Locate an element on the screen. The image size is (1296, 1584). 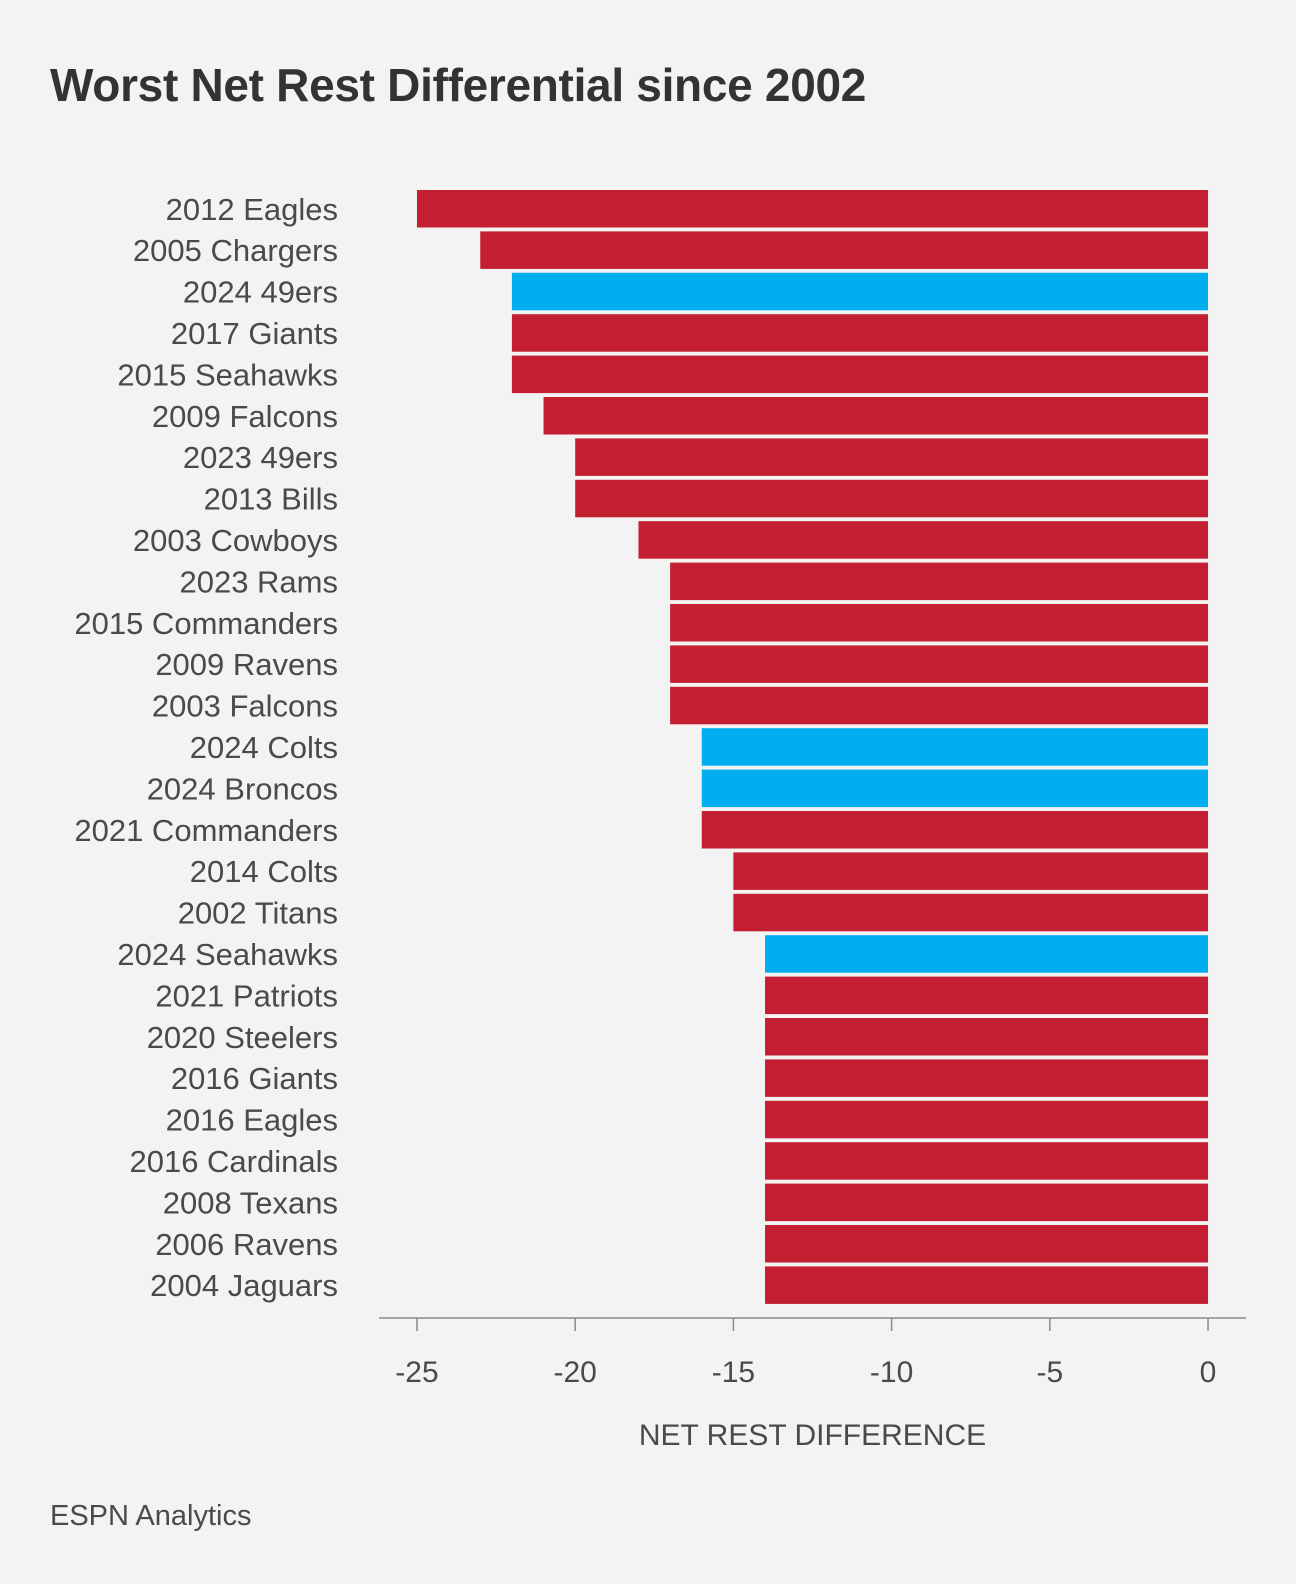
category-label: 2017 Giants is located at coordinates (254, 333).